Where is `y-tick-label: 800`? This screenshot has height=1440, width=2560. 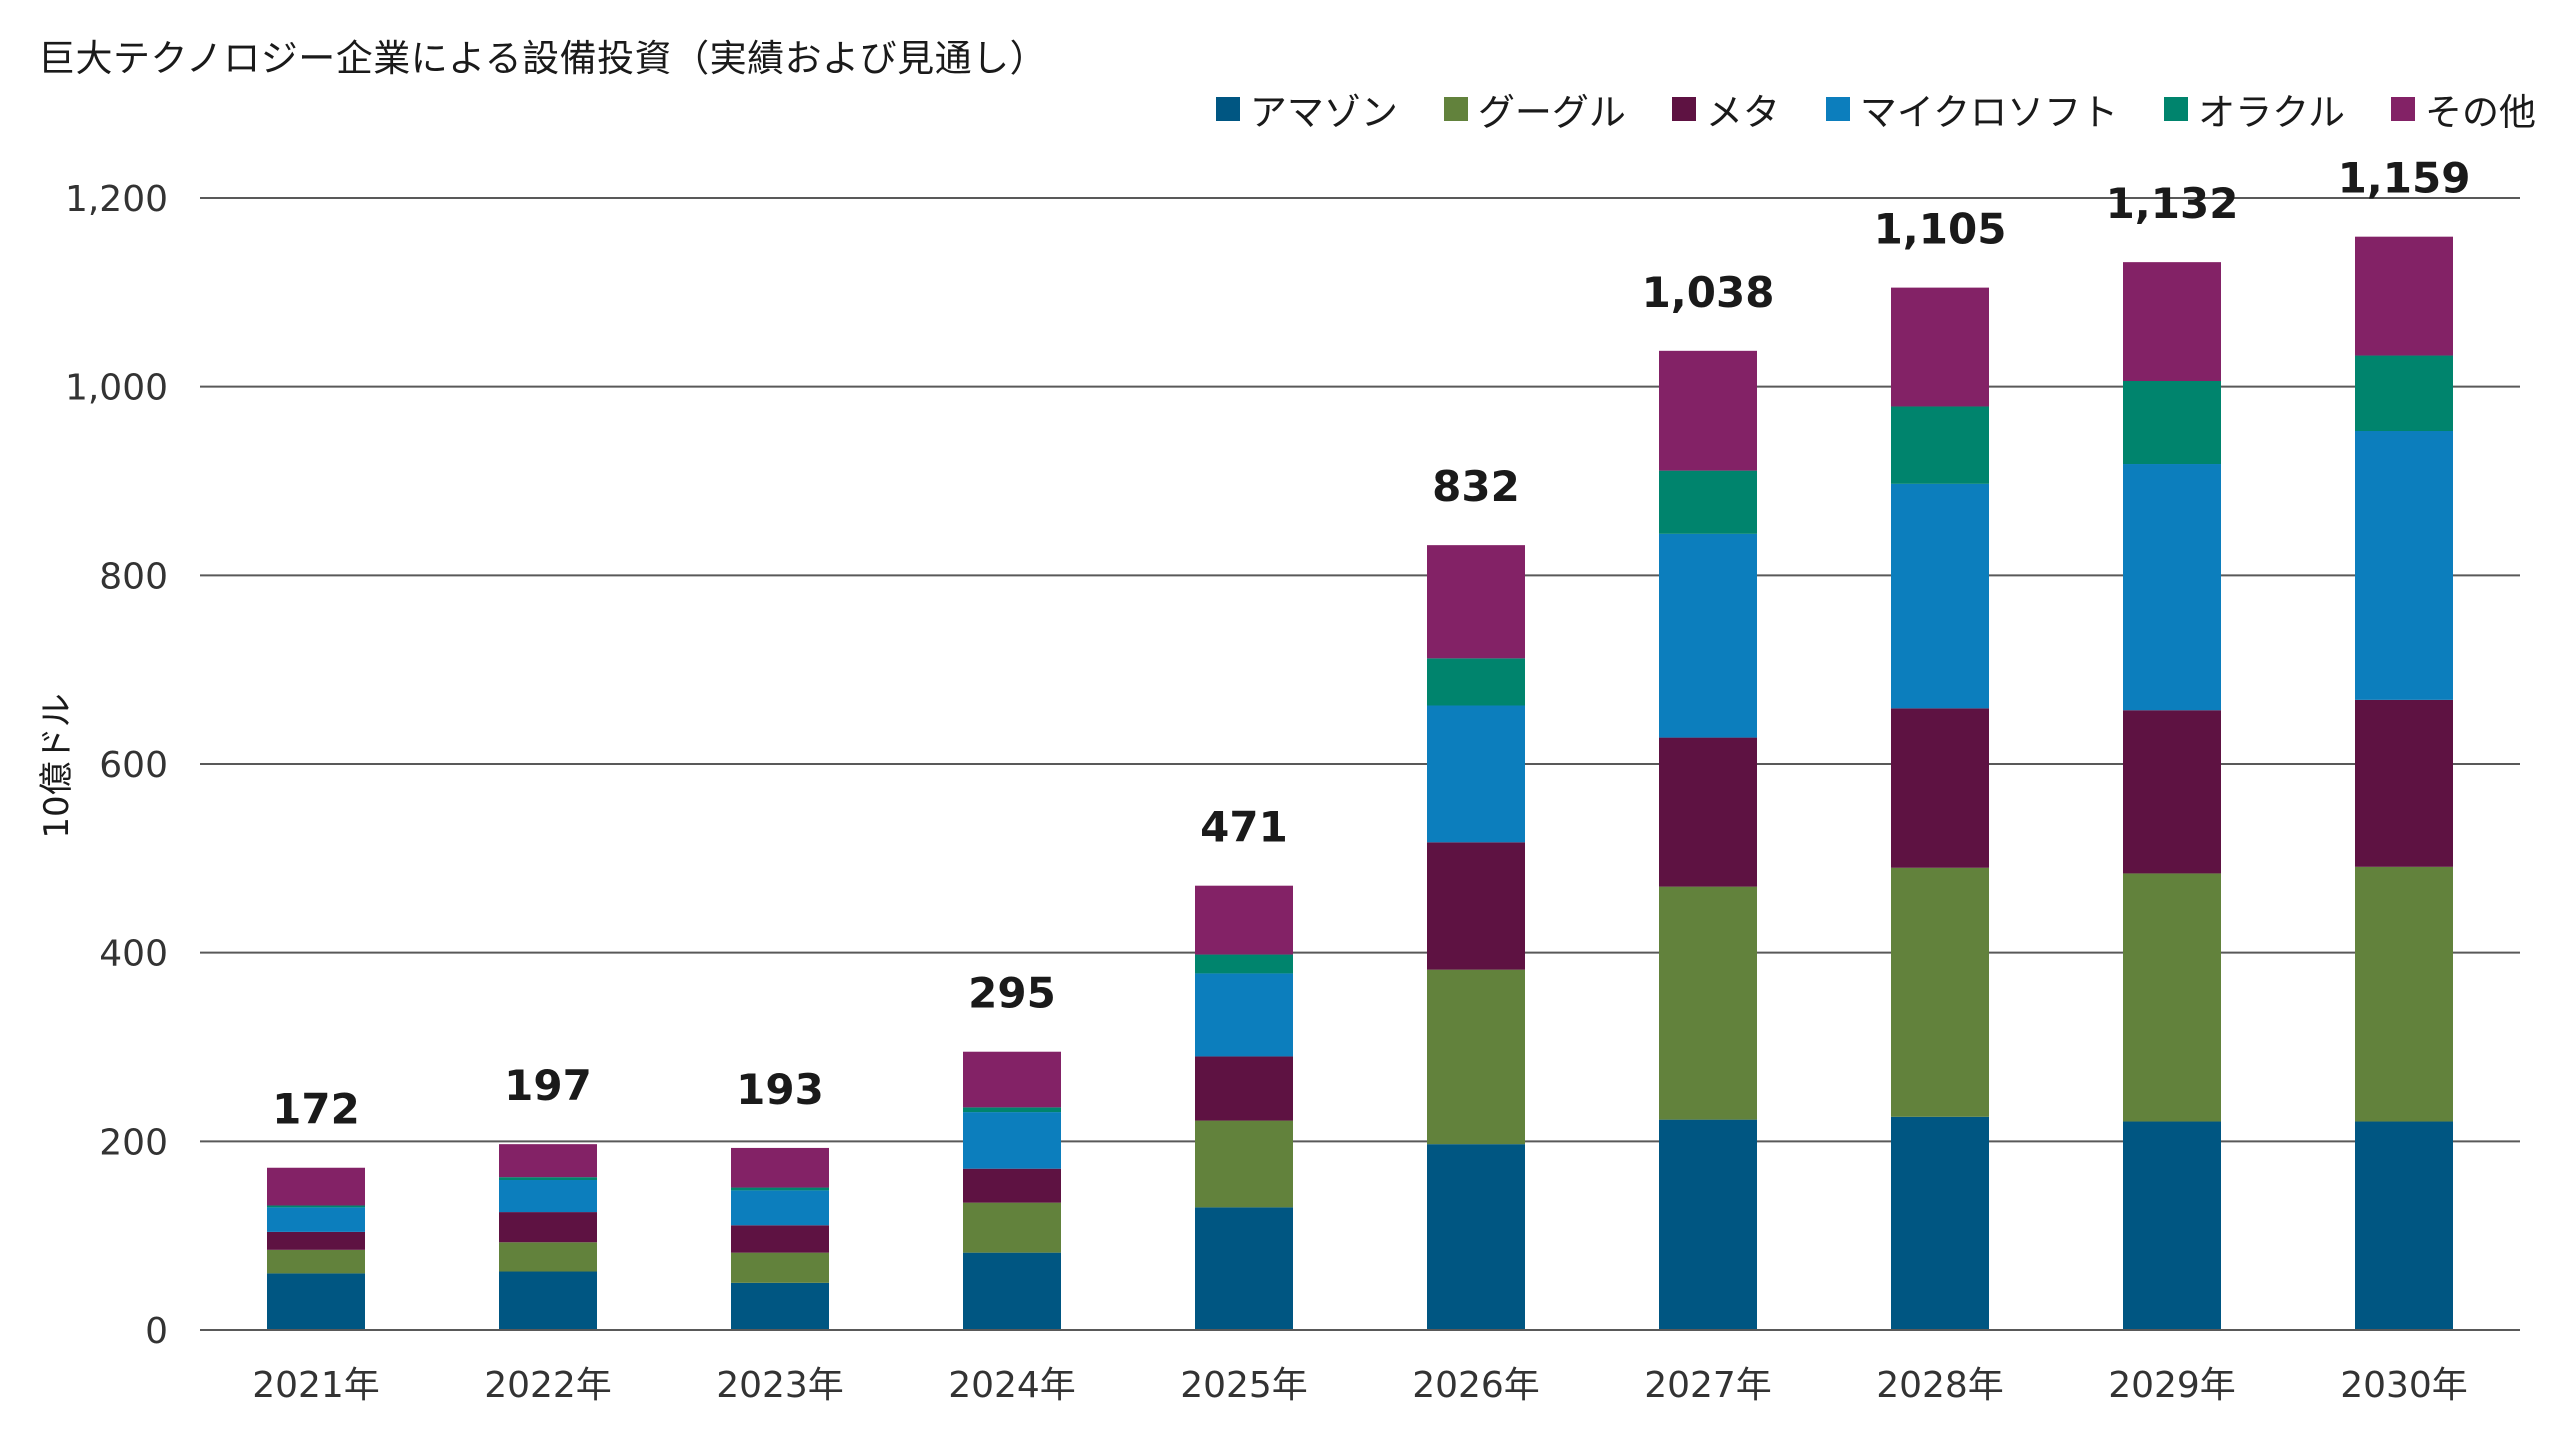 y-tick-label: 800 is located at coordinates (133, 576).